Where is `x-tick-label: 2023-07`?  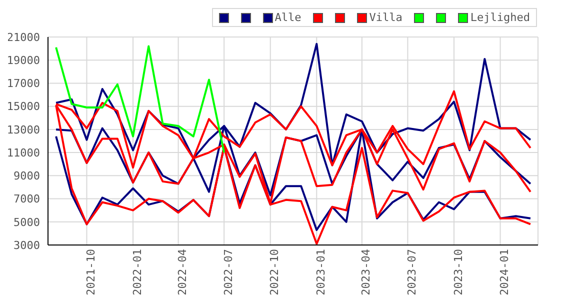
x-tick-label: 2023-07 is located at coordinates (412, 272).